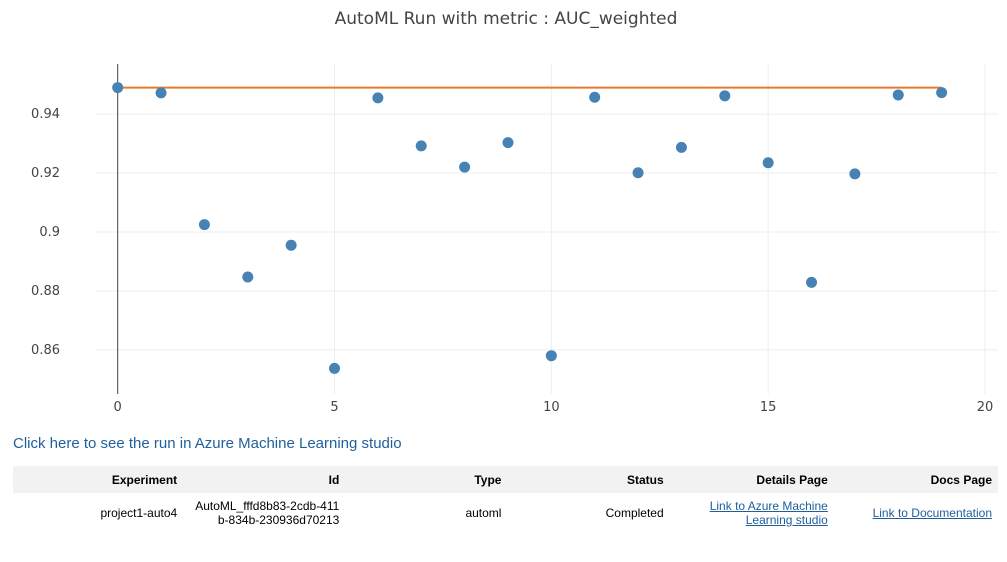 The width and height of the screenshot is (1007, 562). I want to click on details-page-link: Link to Azure Machine Learning studio, so click(768, 513).